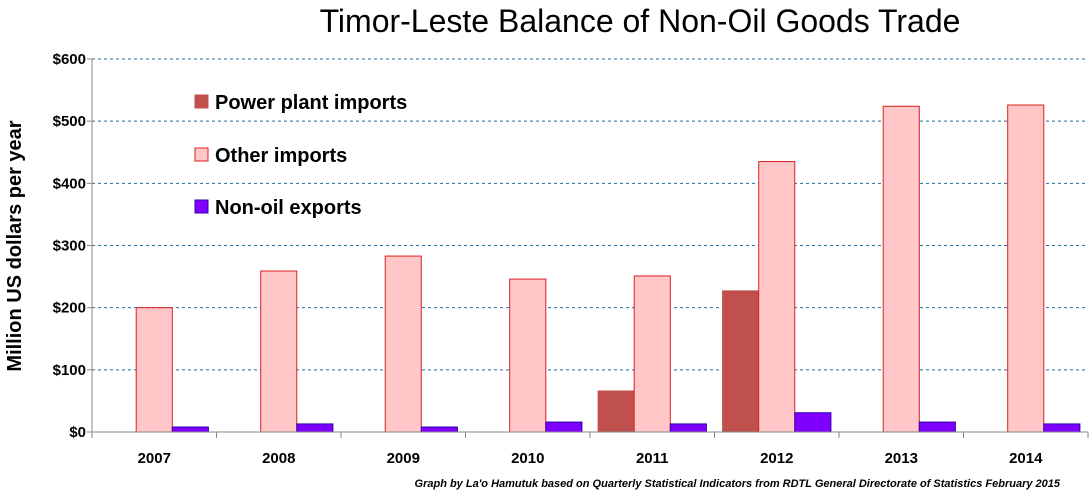  I want to click on y-axis-title: Million US dollars per year, so click(15, 245).